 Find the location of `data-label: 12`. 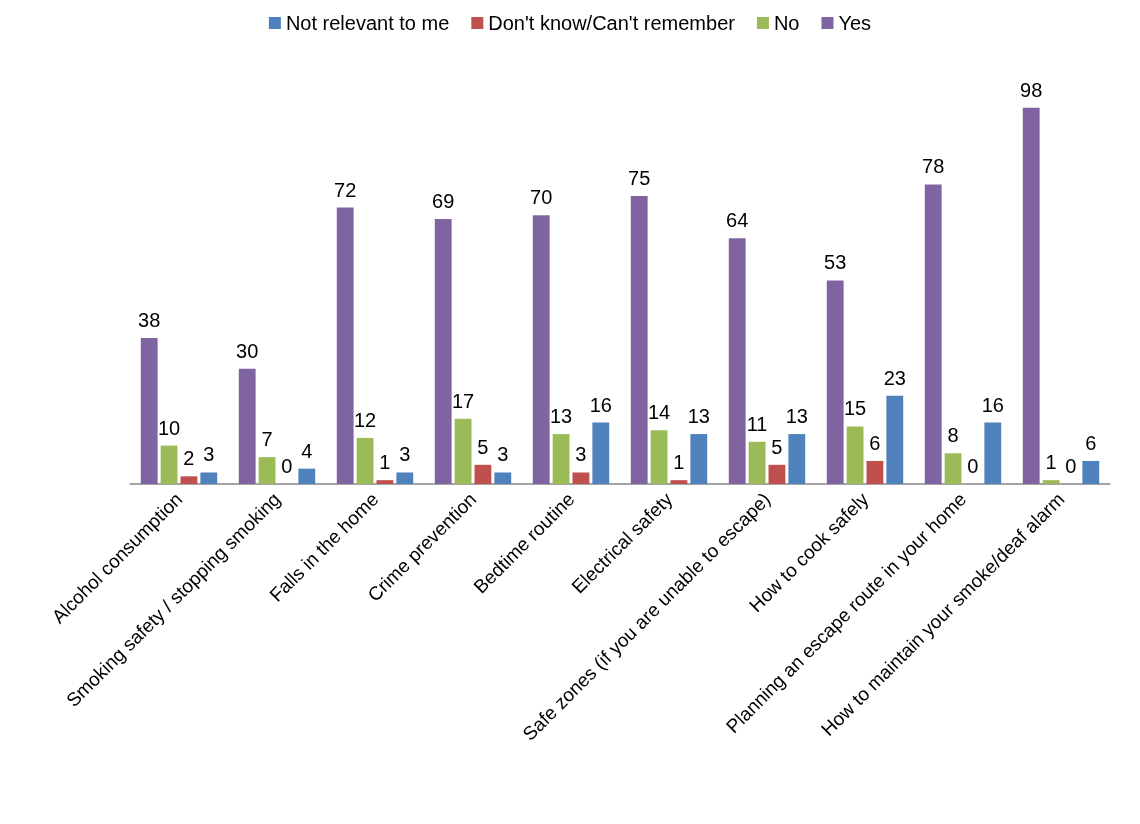

data-label: 12 is located at coordinates (365, 419).